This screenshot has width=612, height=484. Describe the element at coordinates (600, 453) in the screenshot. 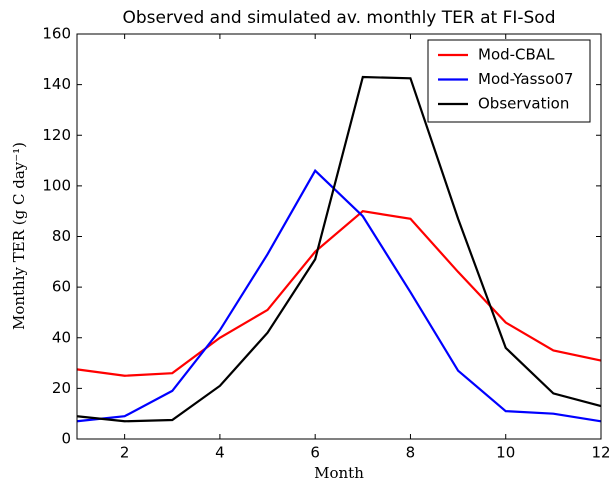

I see `x-tick-label: 12` at that location.